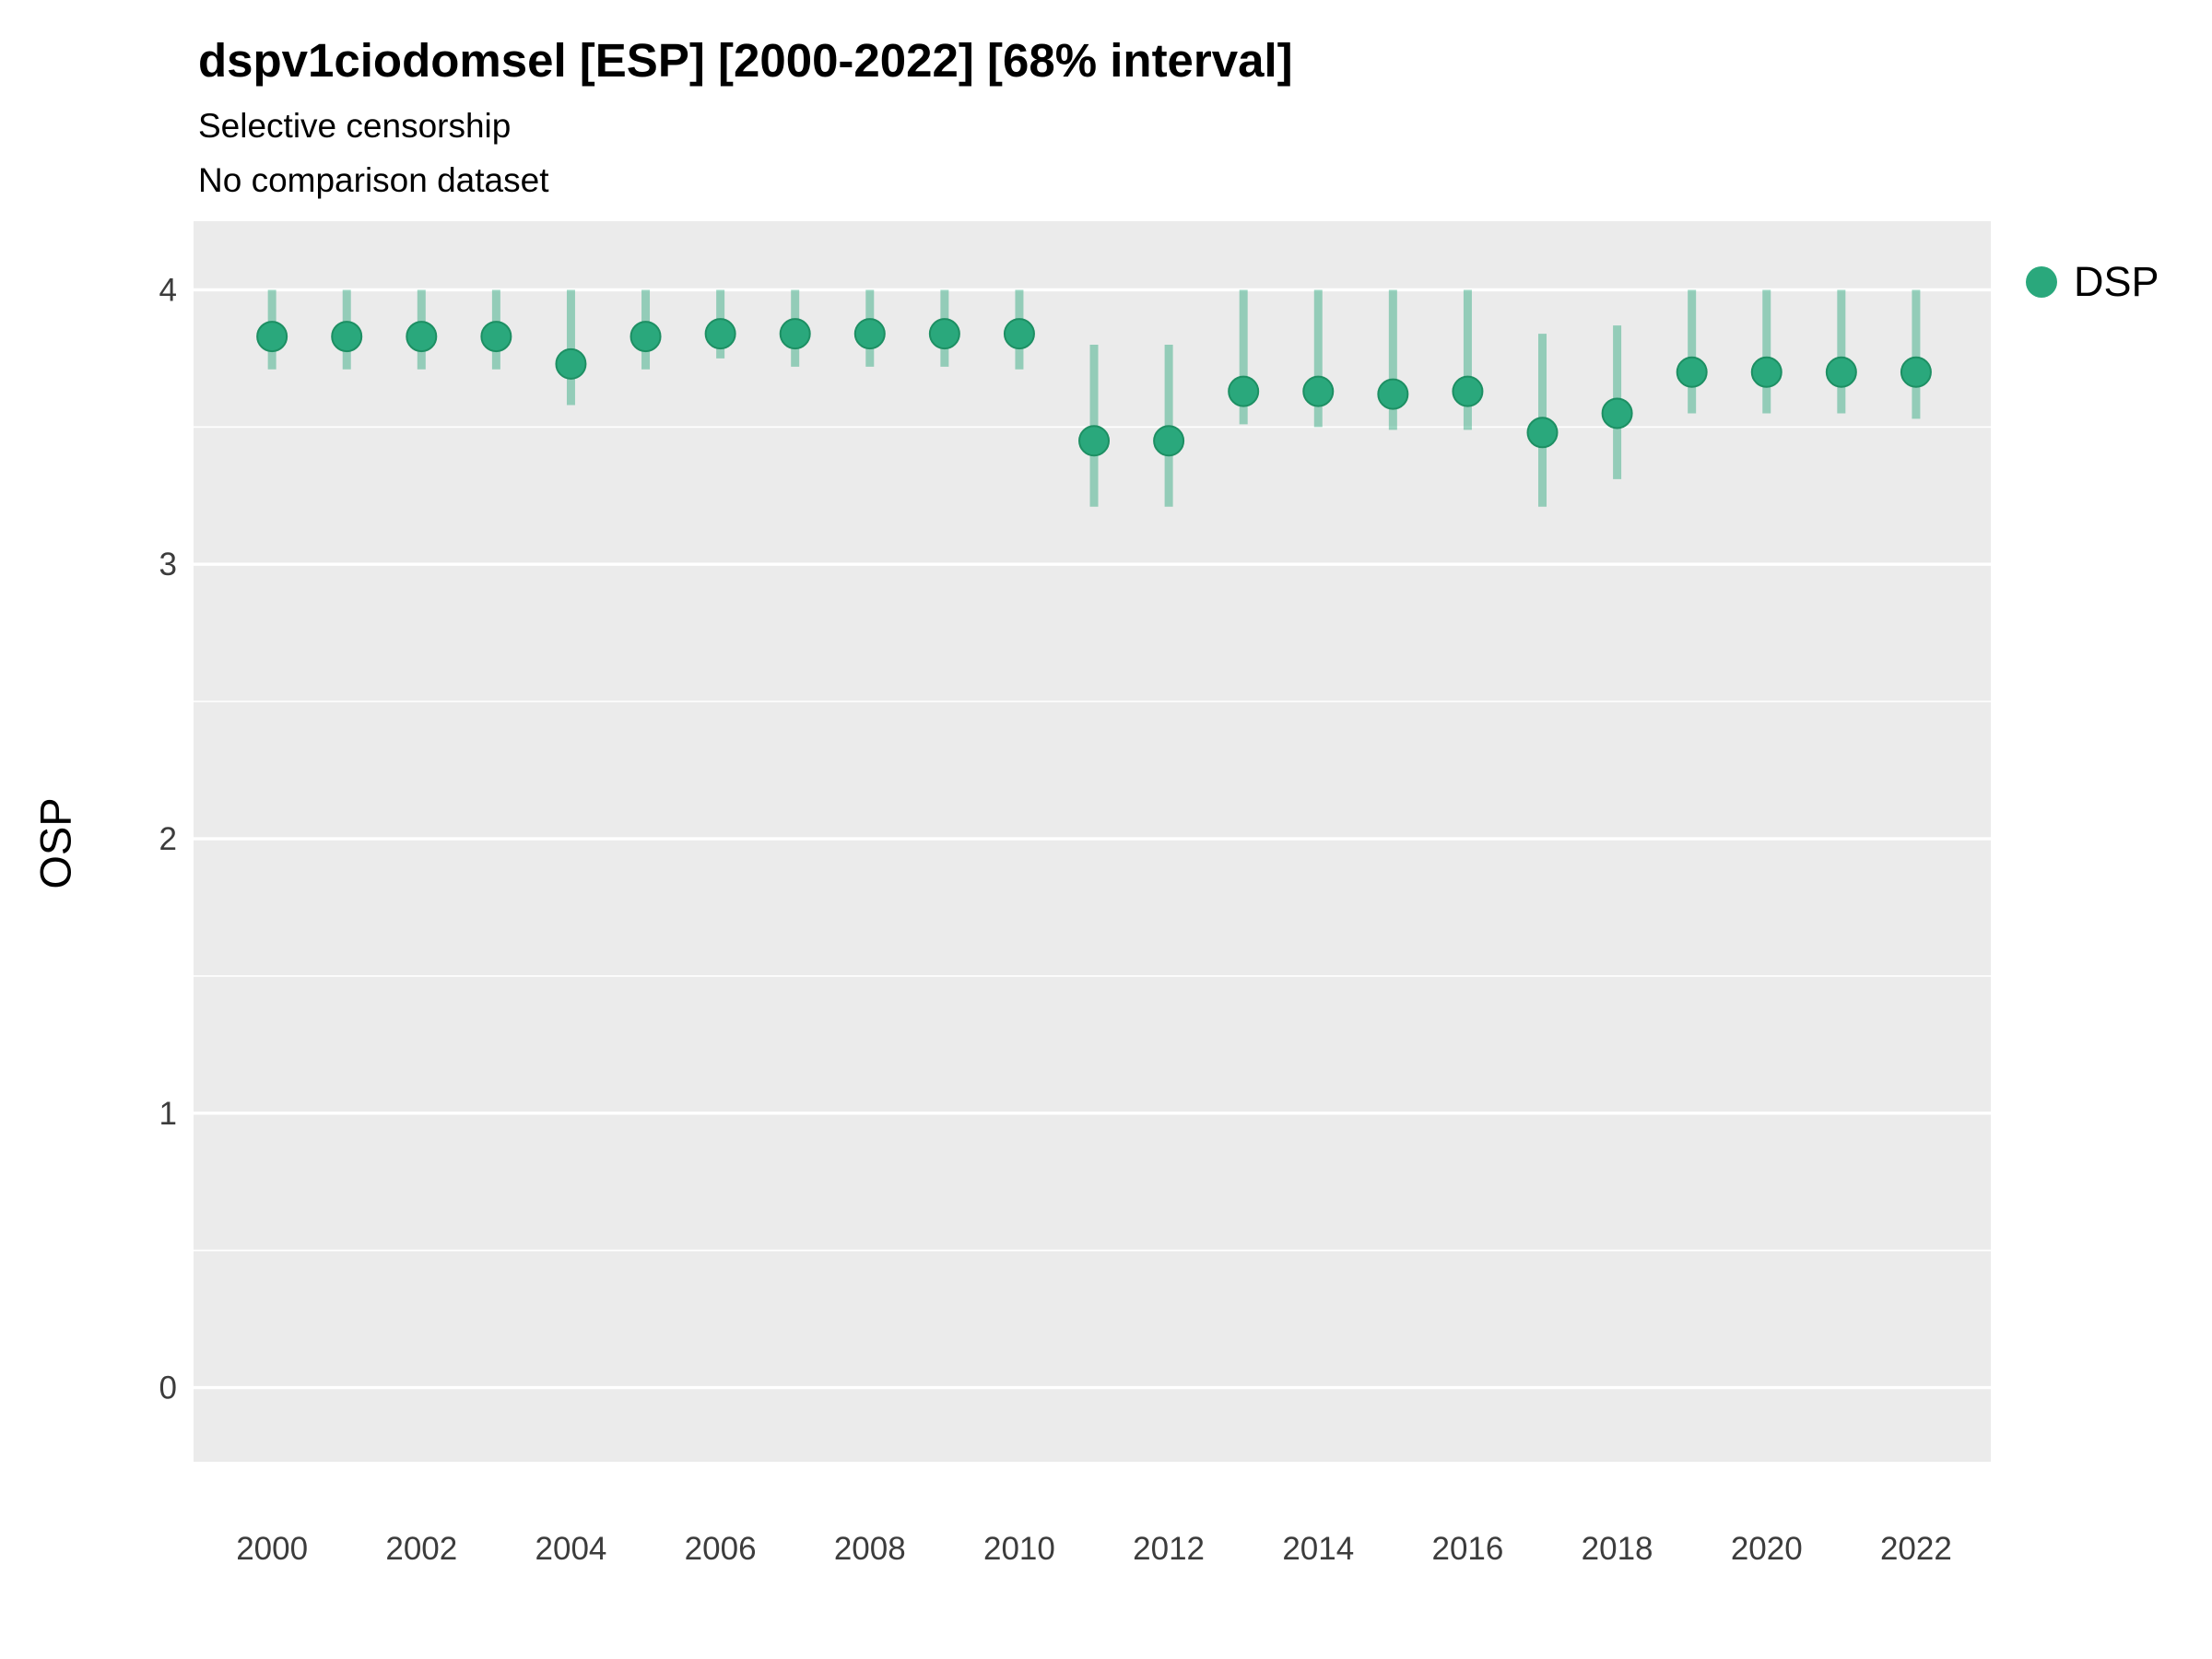 This screenshot has height=1659, width=2212. What do you see at coordinates (720, 334) in the screenshot?
I see `point-2006` at bounding box center [720, 334].